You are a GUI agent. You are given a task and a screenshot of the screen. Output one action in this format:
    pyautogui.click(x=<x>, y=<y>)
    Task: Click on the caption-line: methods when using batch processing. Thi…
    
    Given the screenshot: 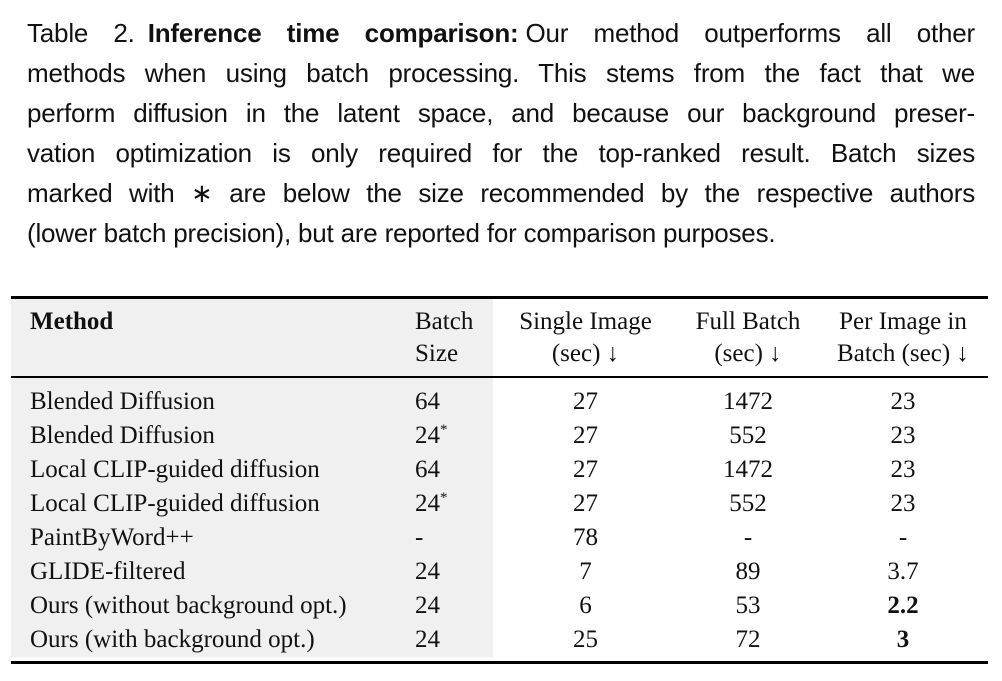 What is the action you would take?
    pyautogui.click(x=501, y=73)
    